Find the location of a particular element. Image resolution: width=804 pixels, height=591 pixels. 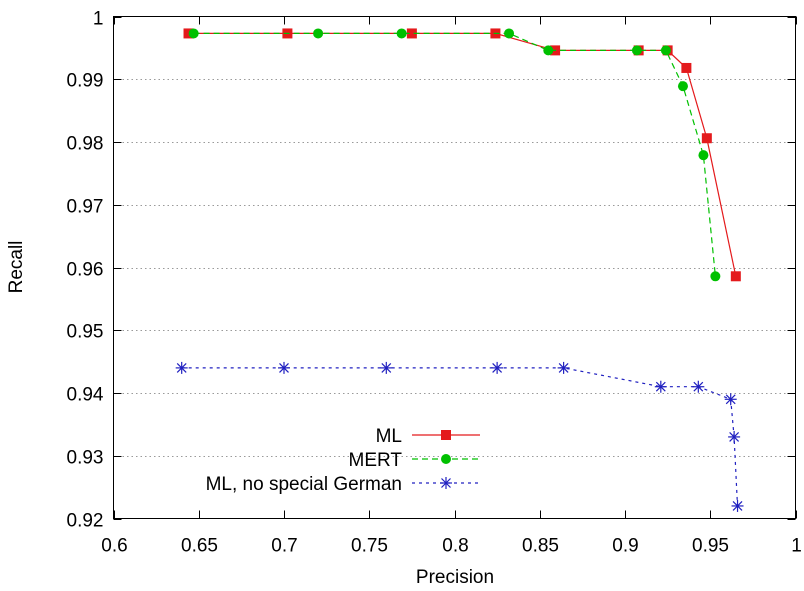

y-tick-label: 0.97 is located at coordinates (85, 207).